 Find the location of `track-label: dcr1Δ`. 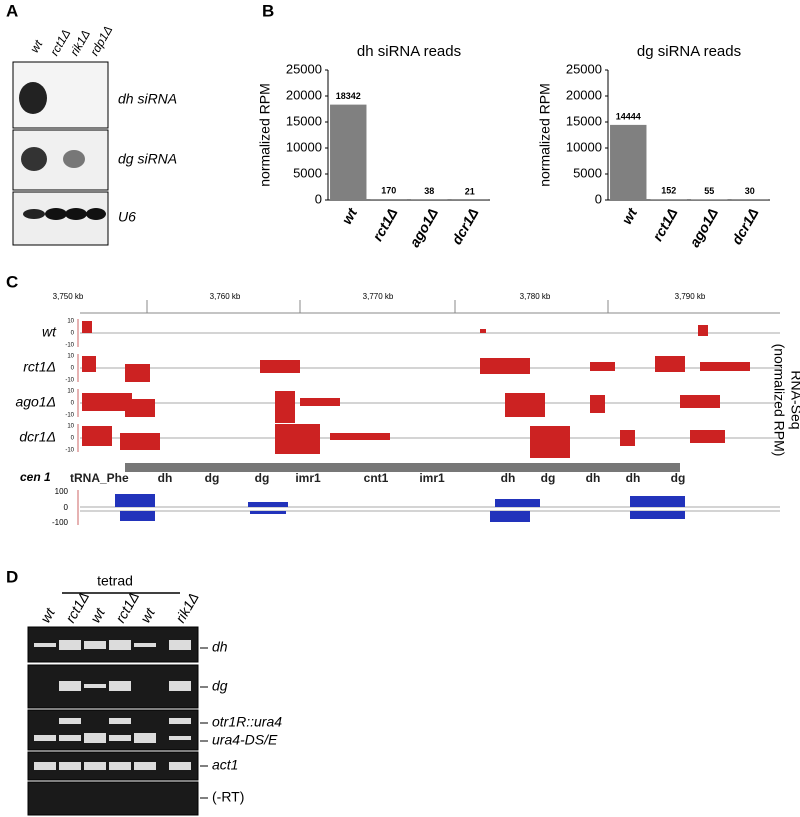

track-label: dcr1Δ is located at coordinates (37, 437).